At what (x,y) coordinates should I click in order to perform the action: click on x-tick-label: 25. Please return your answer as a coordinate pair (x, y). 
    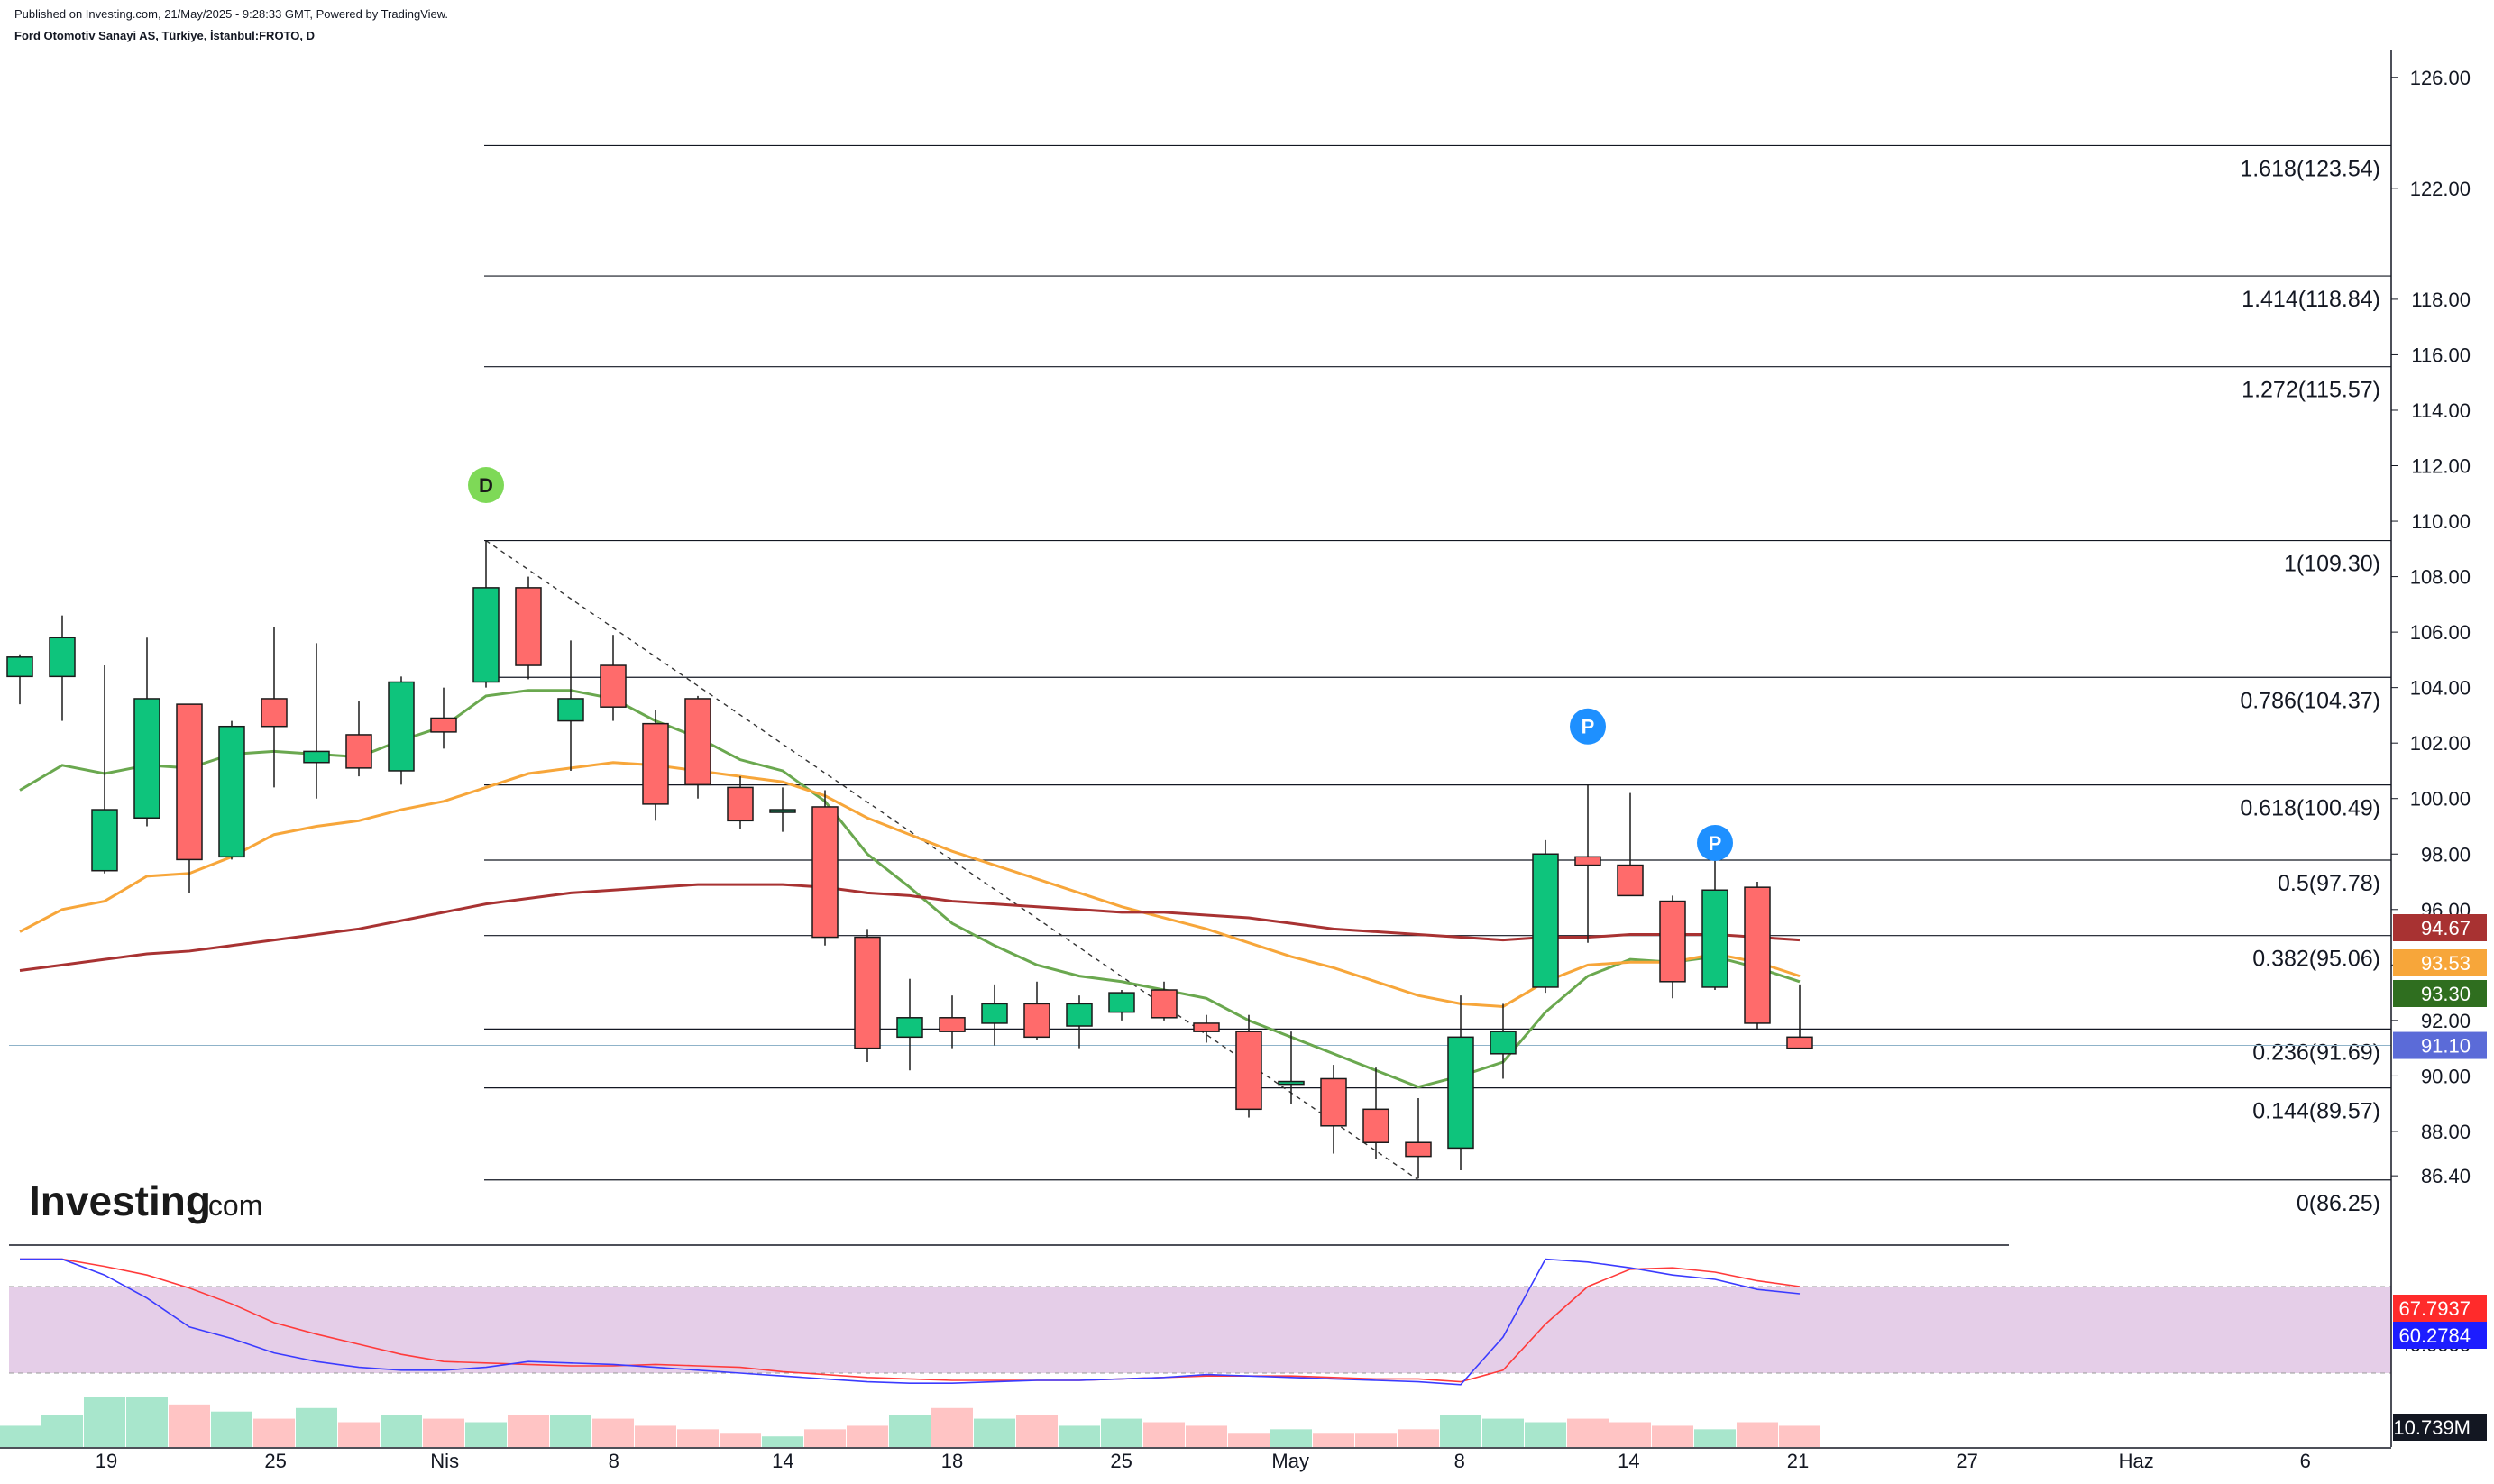
    Looking at the image, I should click on (275, 1461).